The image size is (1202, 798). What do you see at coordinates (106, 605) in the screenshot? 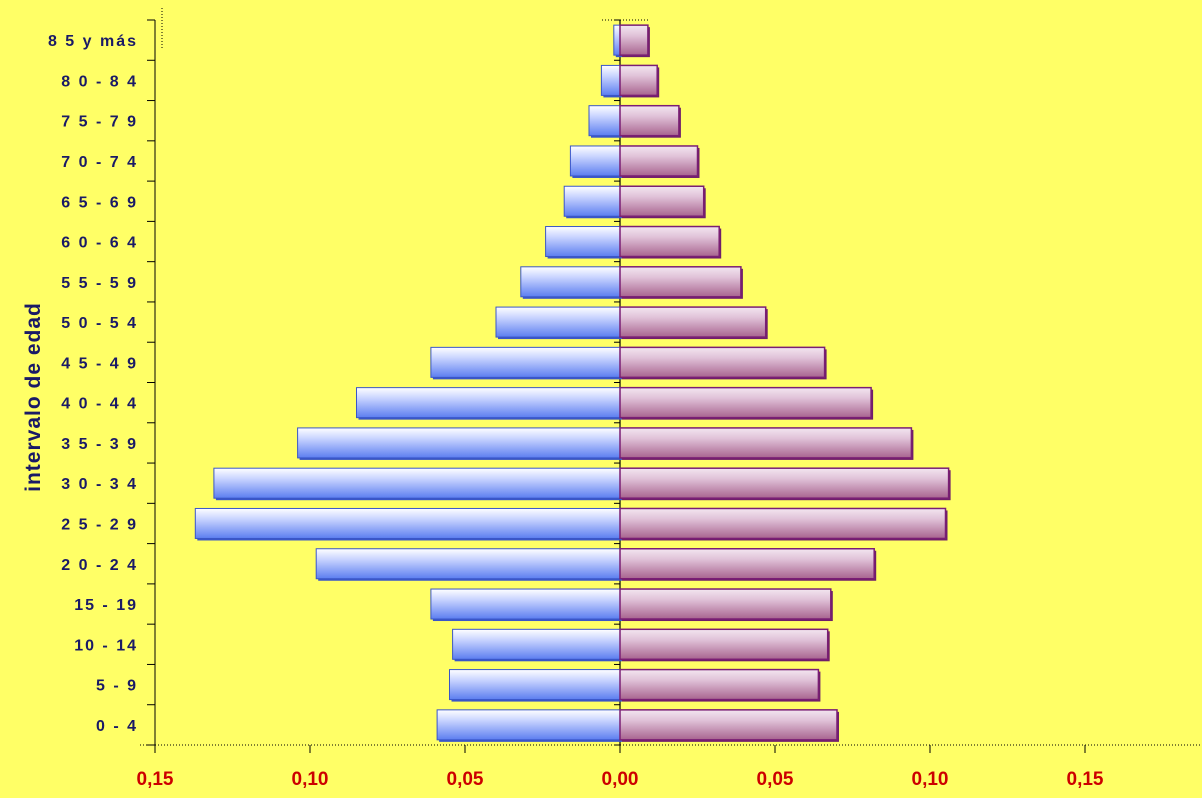
I see `category-label: 15 - 19` at bounding box center [106, 605].